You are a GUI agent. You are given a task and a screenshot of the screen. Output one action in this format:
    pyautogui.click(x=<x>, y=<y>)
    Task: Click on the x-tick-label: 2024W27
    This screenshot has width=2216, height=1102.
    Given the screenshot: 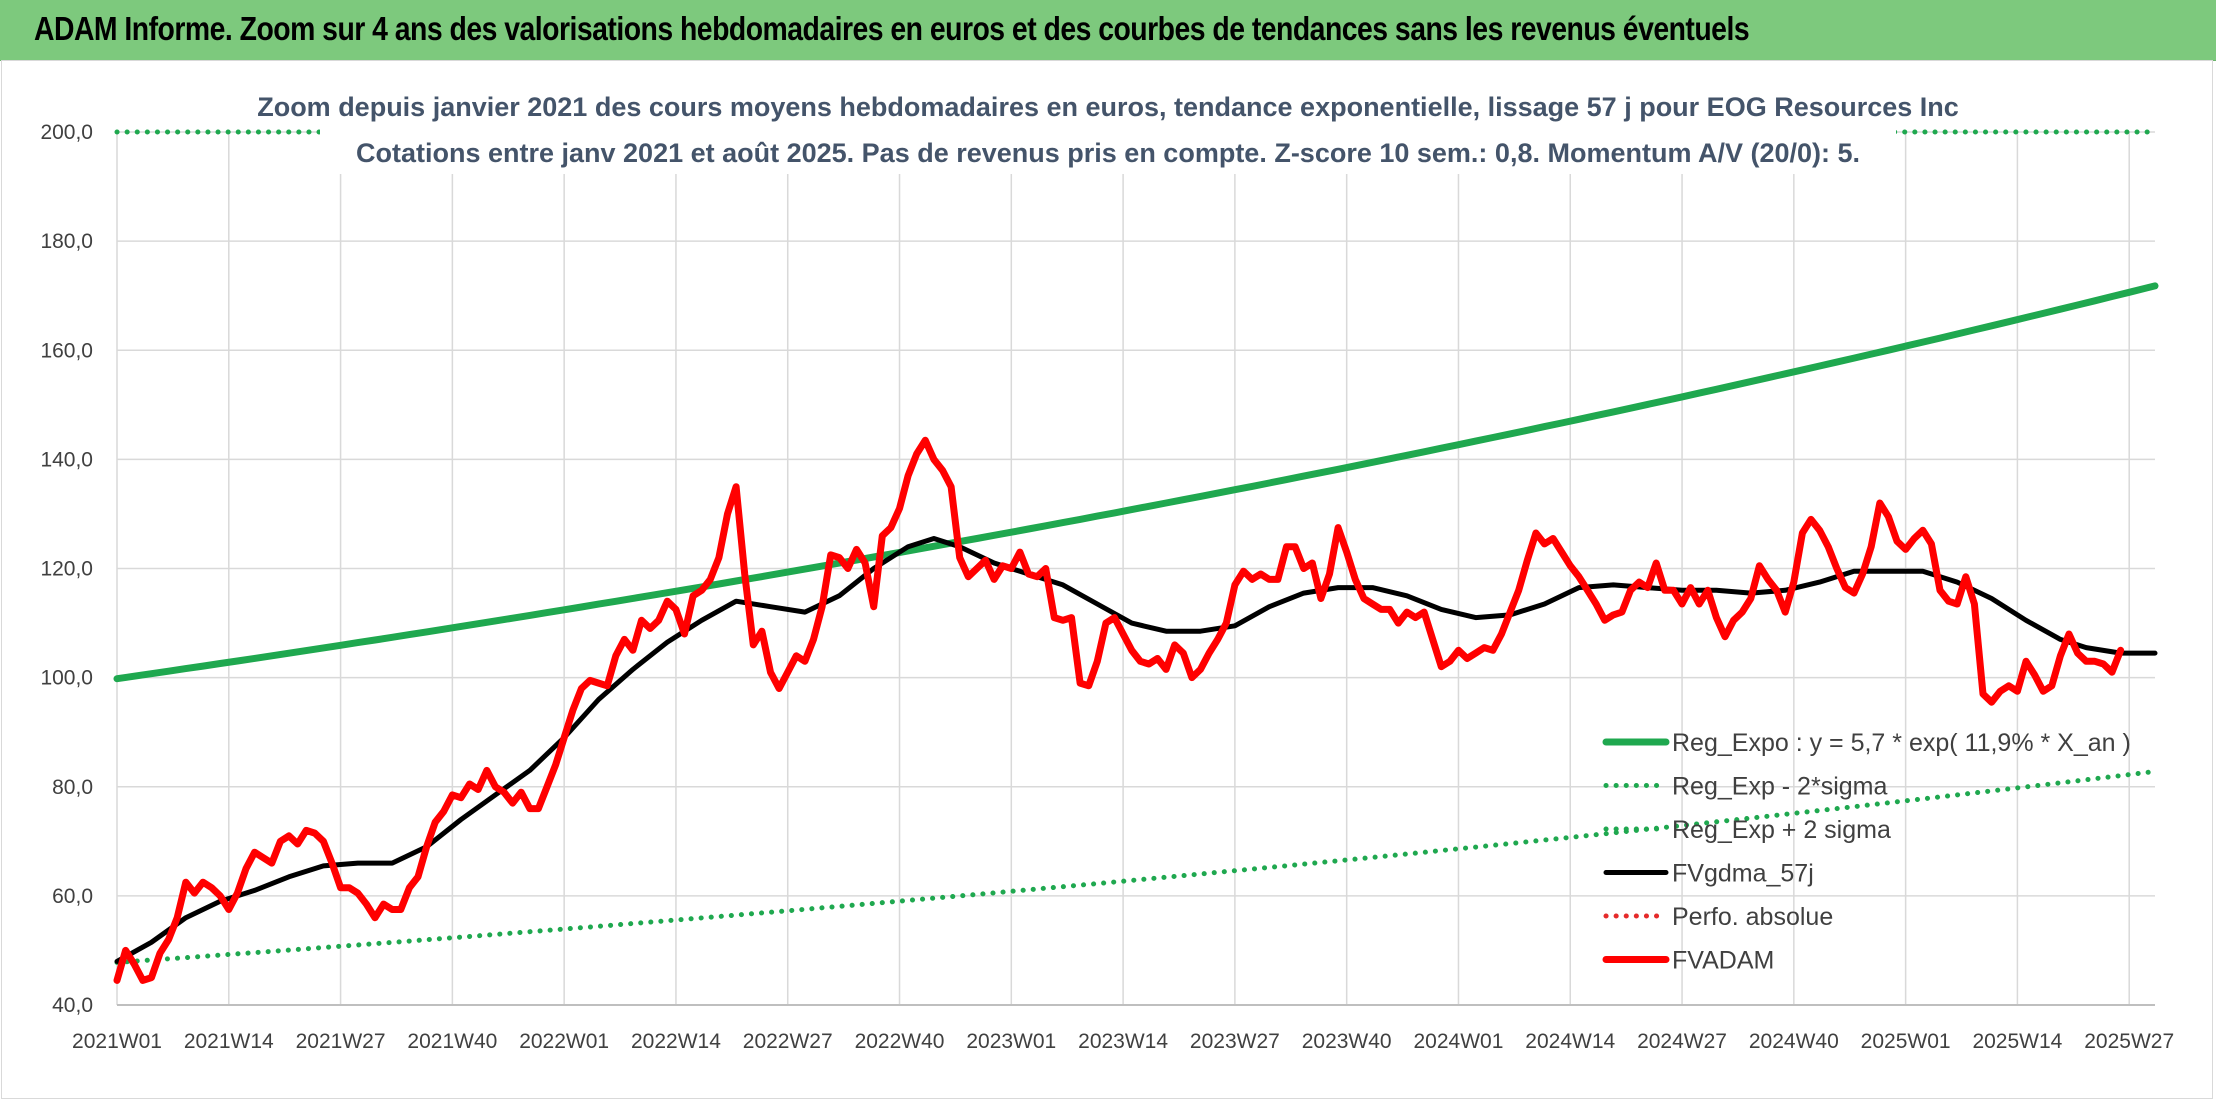 What is the action you would take?
    pyautogui.click(x=1682, y=1041)
    